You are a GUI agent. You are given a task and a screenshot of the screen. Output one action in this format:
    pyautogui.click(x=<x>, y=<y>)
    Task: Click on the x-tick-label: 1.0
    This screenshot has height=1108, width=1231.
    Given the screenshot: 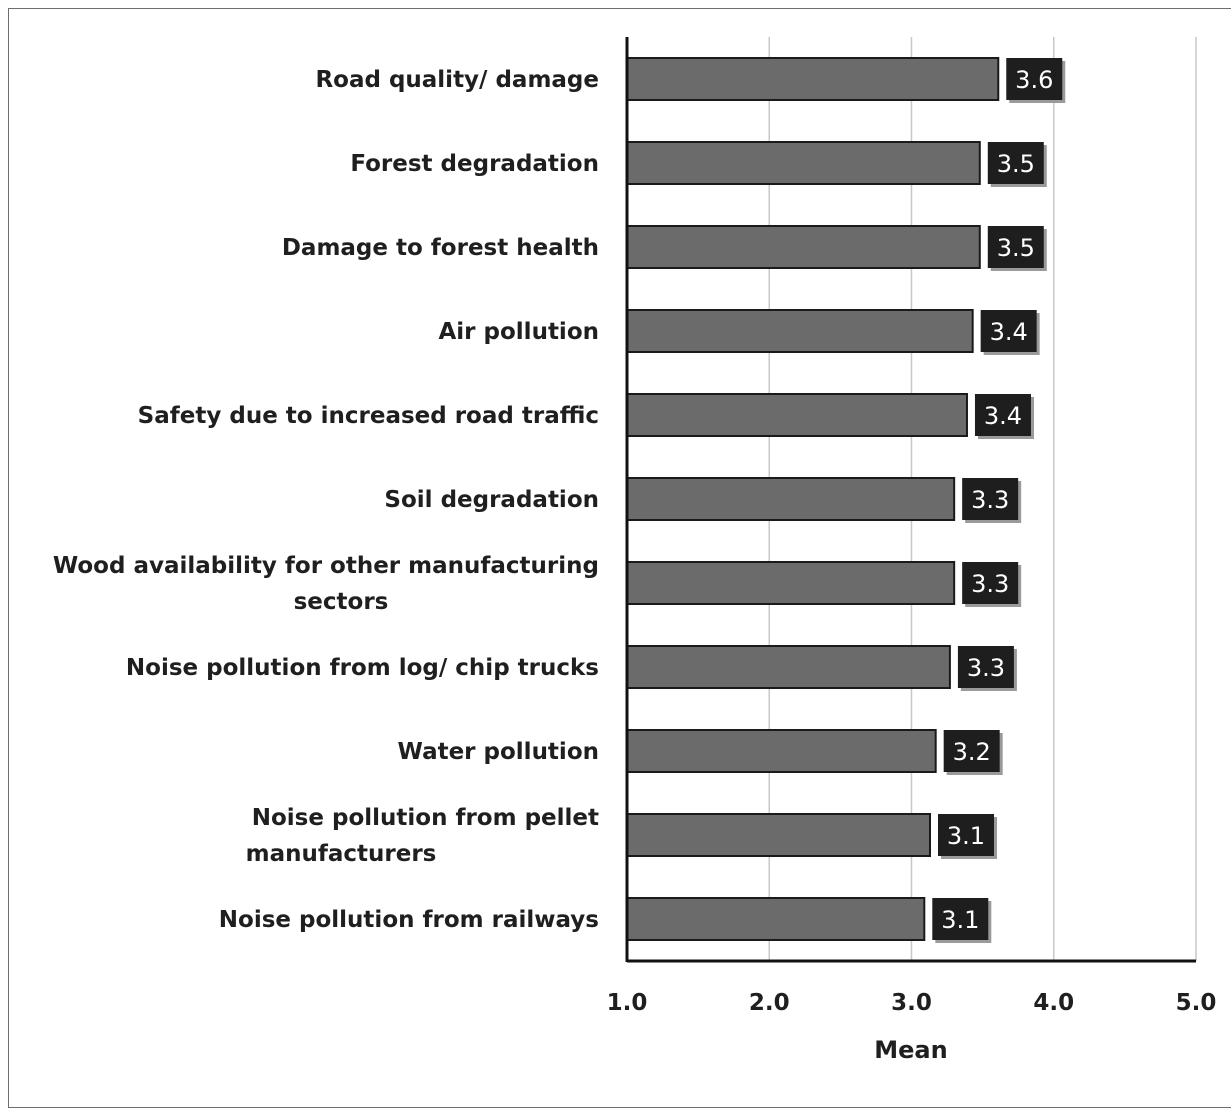 What is the action you would take?
    pyautogui.click(x=627, y=1003)
    